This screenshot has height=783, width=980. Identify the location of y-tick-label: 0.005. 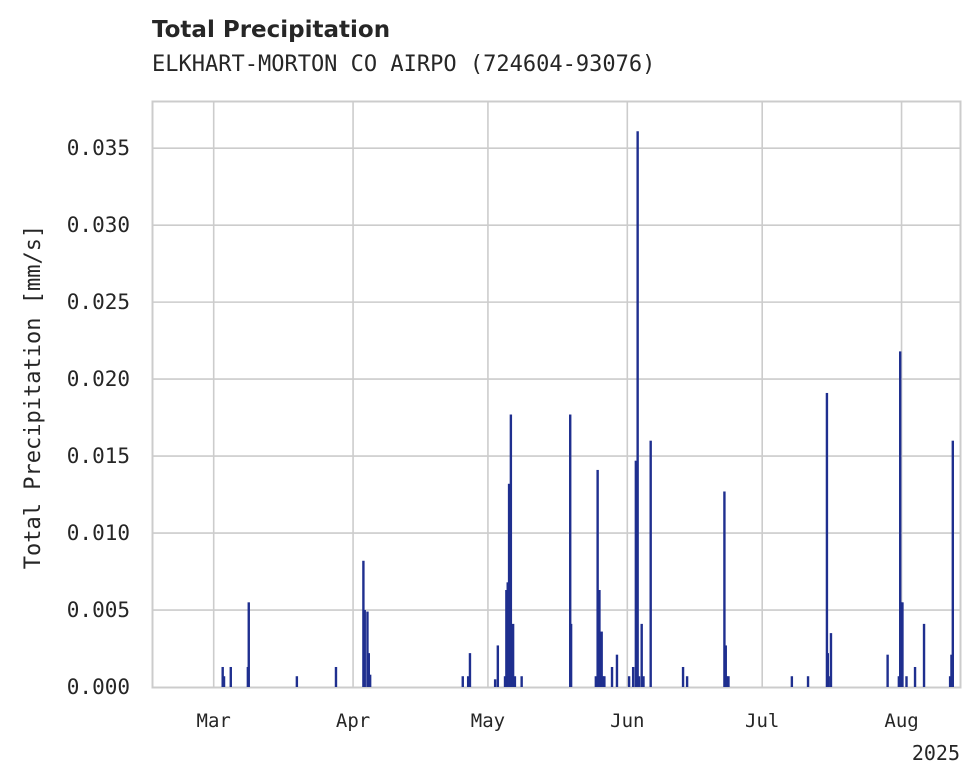
(98, 610).